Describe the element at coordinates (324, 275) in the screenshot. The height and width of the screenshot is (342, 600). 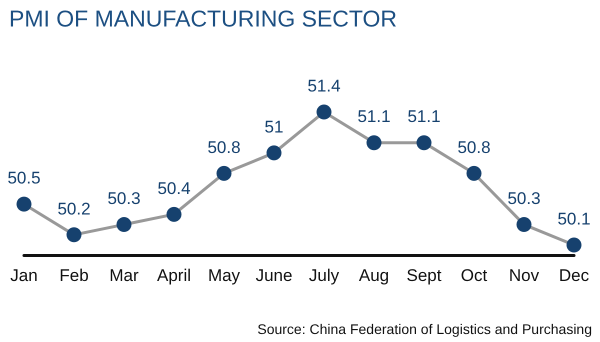
I see `x-tick-label: July` at that location.